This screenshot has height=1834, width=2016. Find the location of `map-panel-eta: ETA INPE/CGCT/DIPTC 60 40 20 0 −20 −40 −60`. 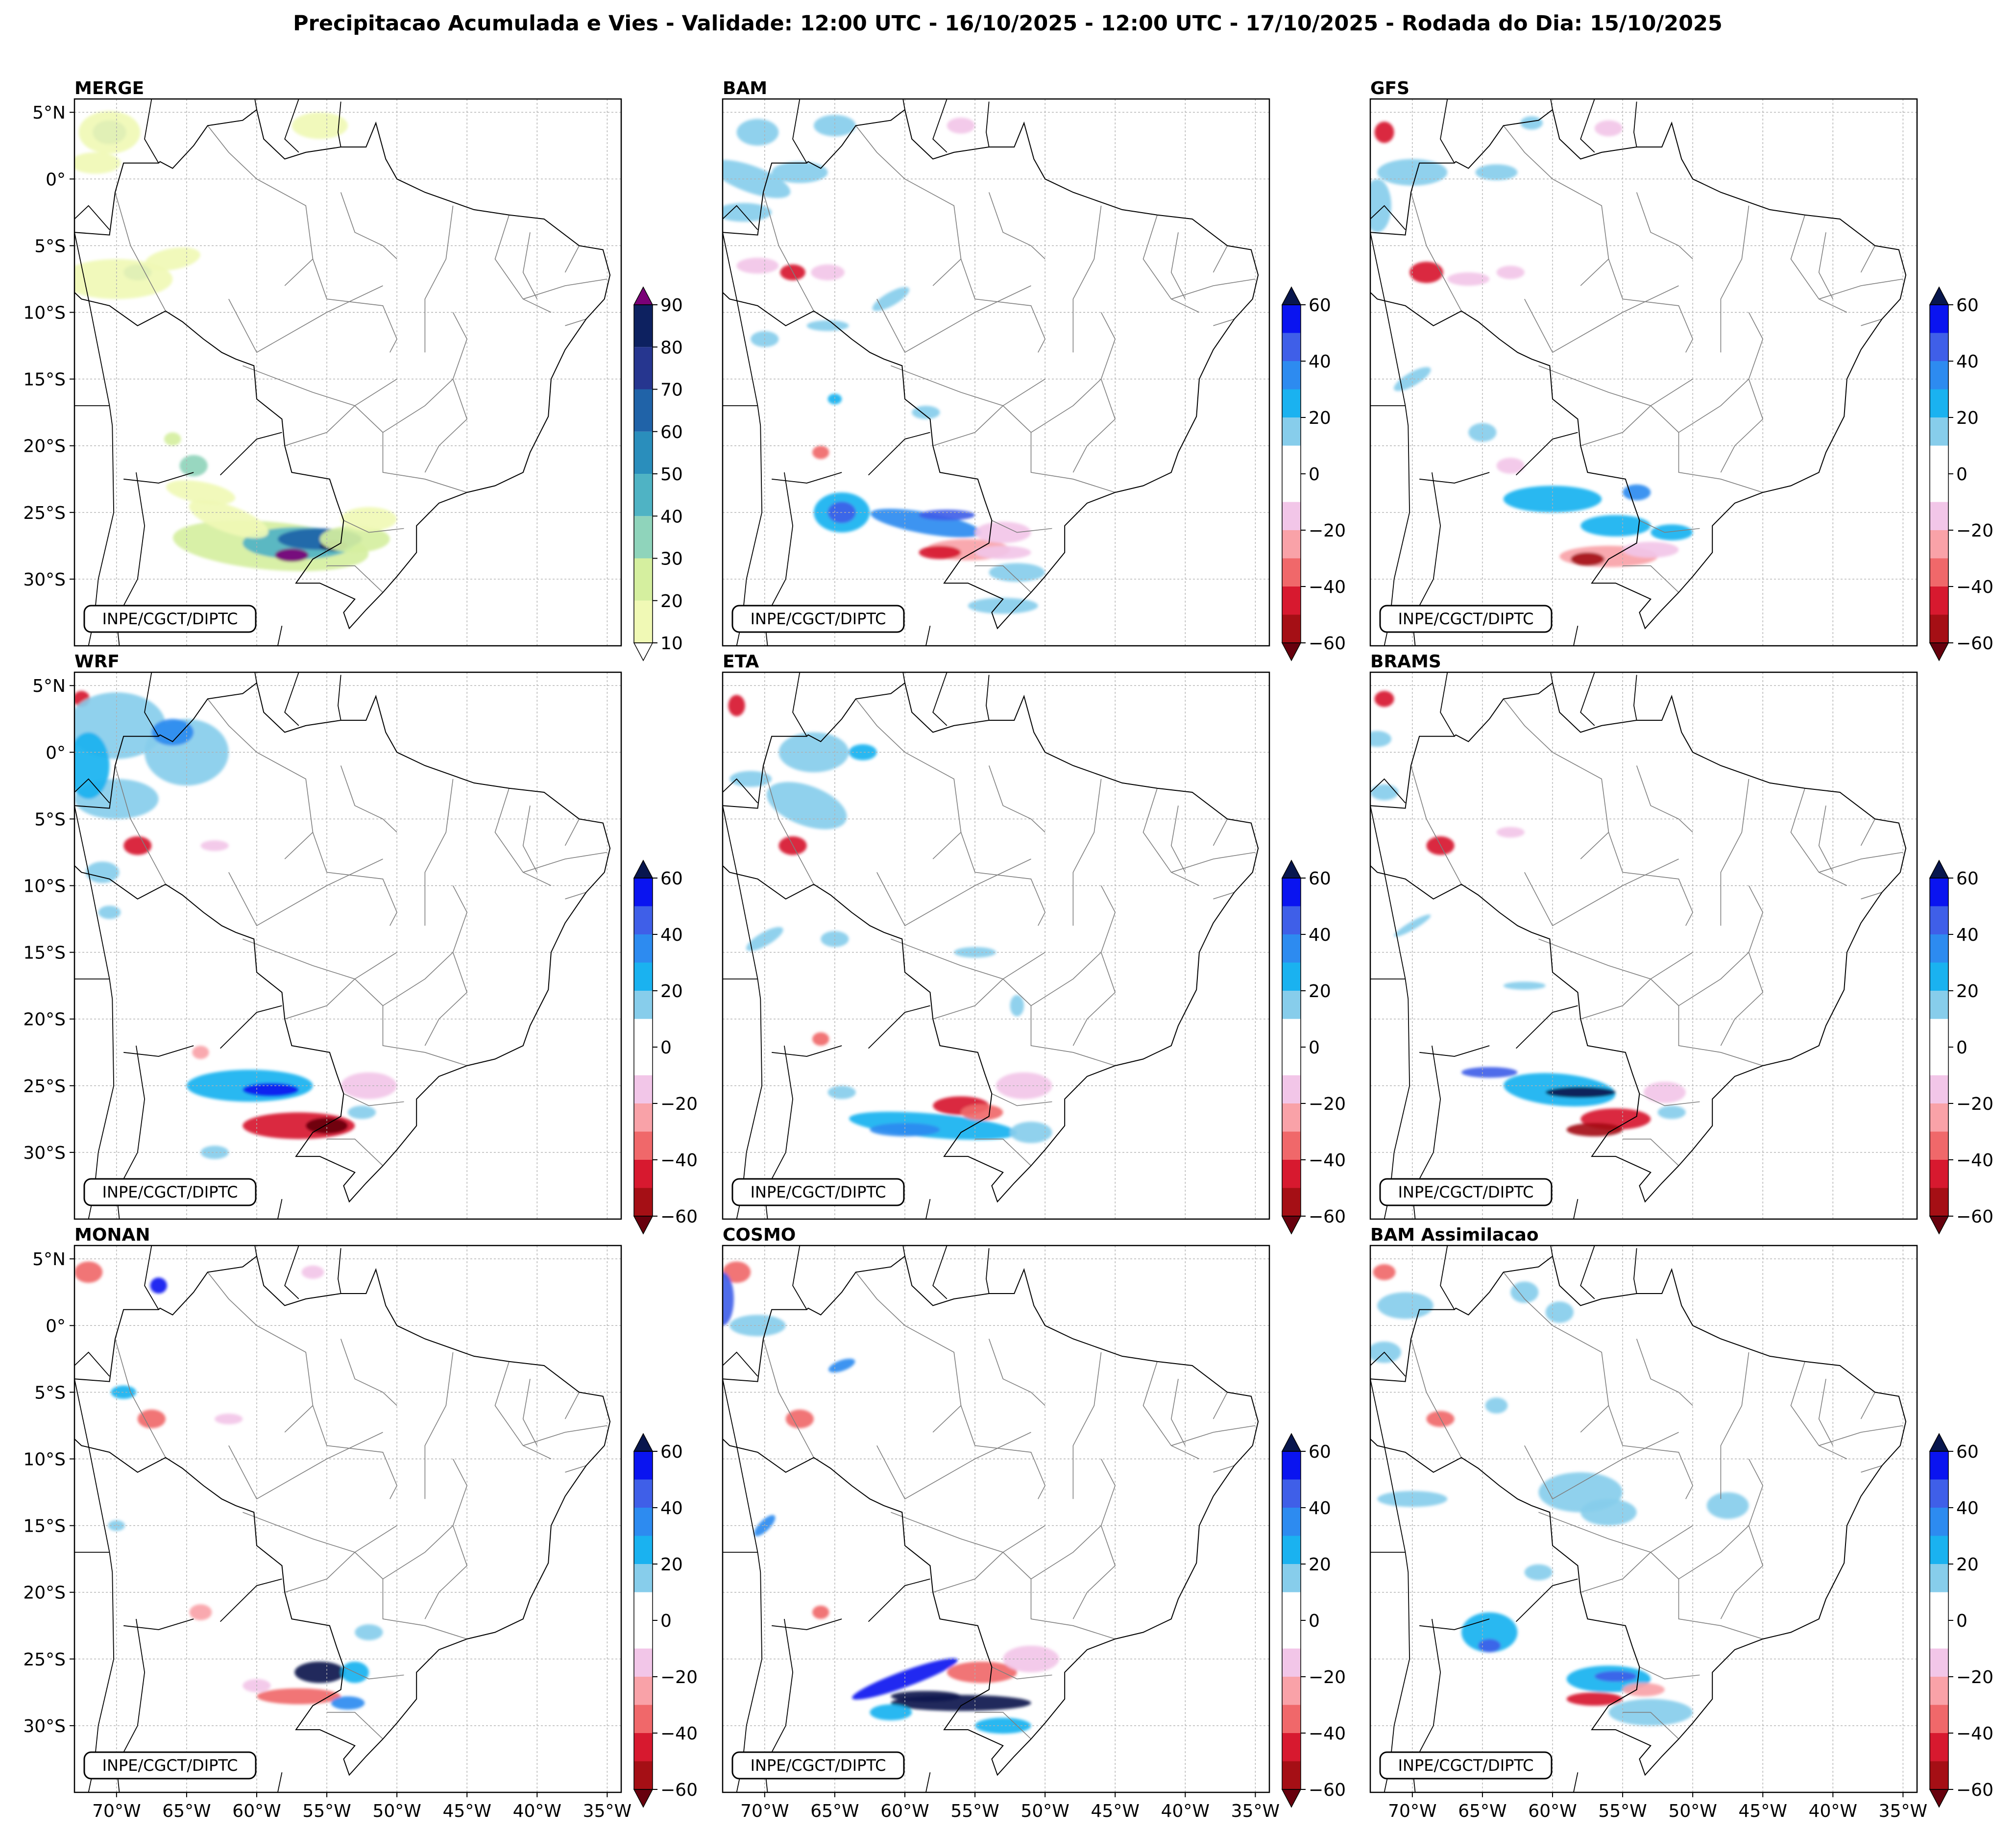

map-panel-eta: ETA INPE/CGCT/DIPTC 60 40 20 0 −20 −40 −60 is located at coordinates (1034, 944).